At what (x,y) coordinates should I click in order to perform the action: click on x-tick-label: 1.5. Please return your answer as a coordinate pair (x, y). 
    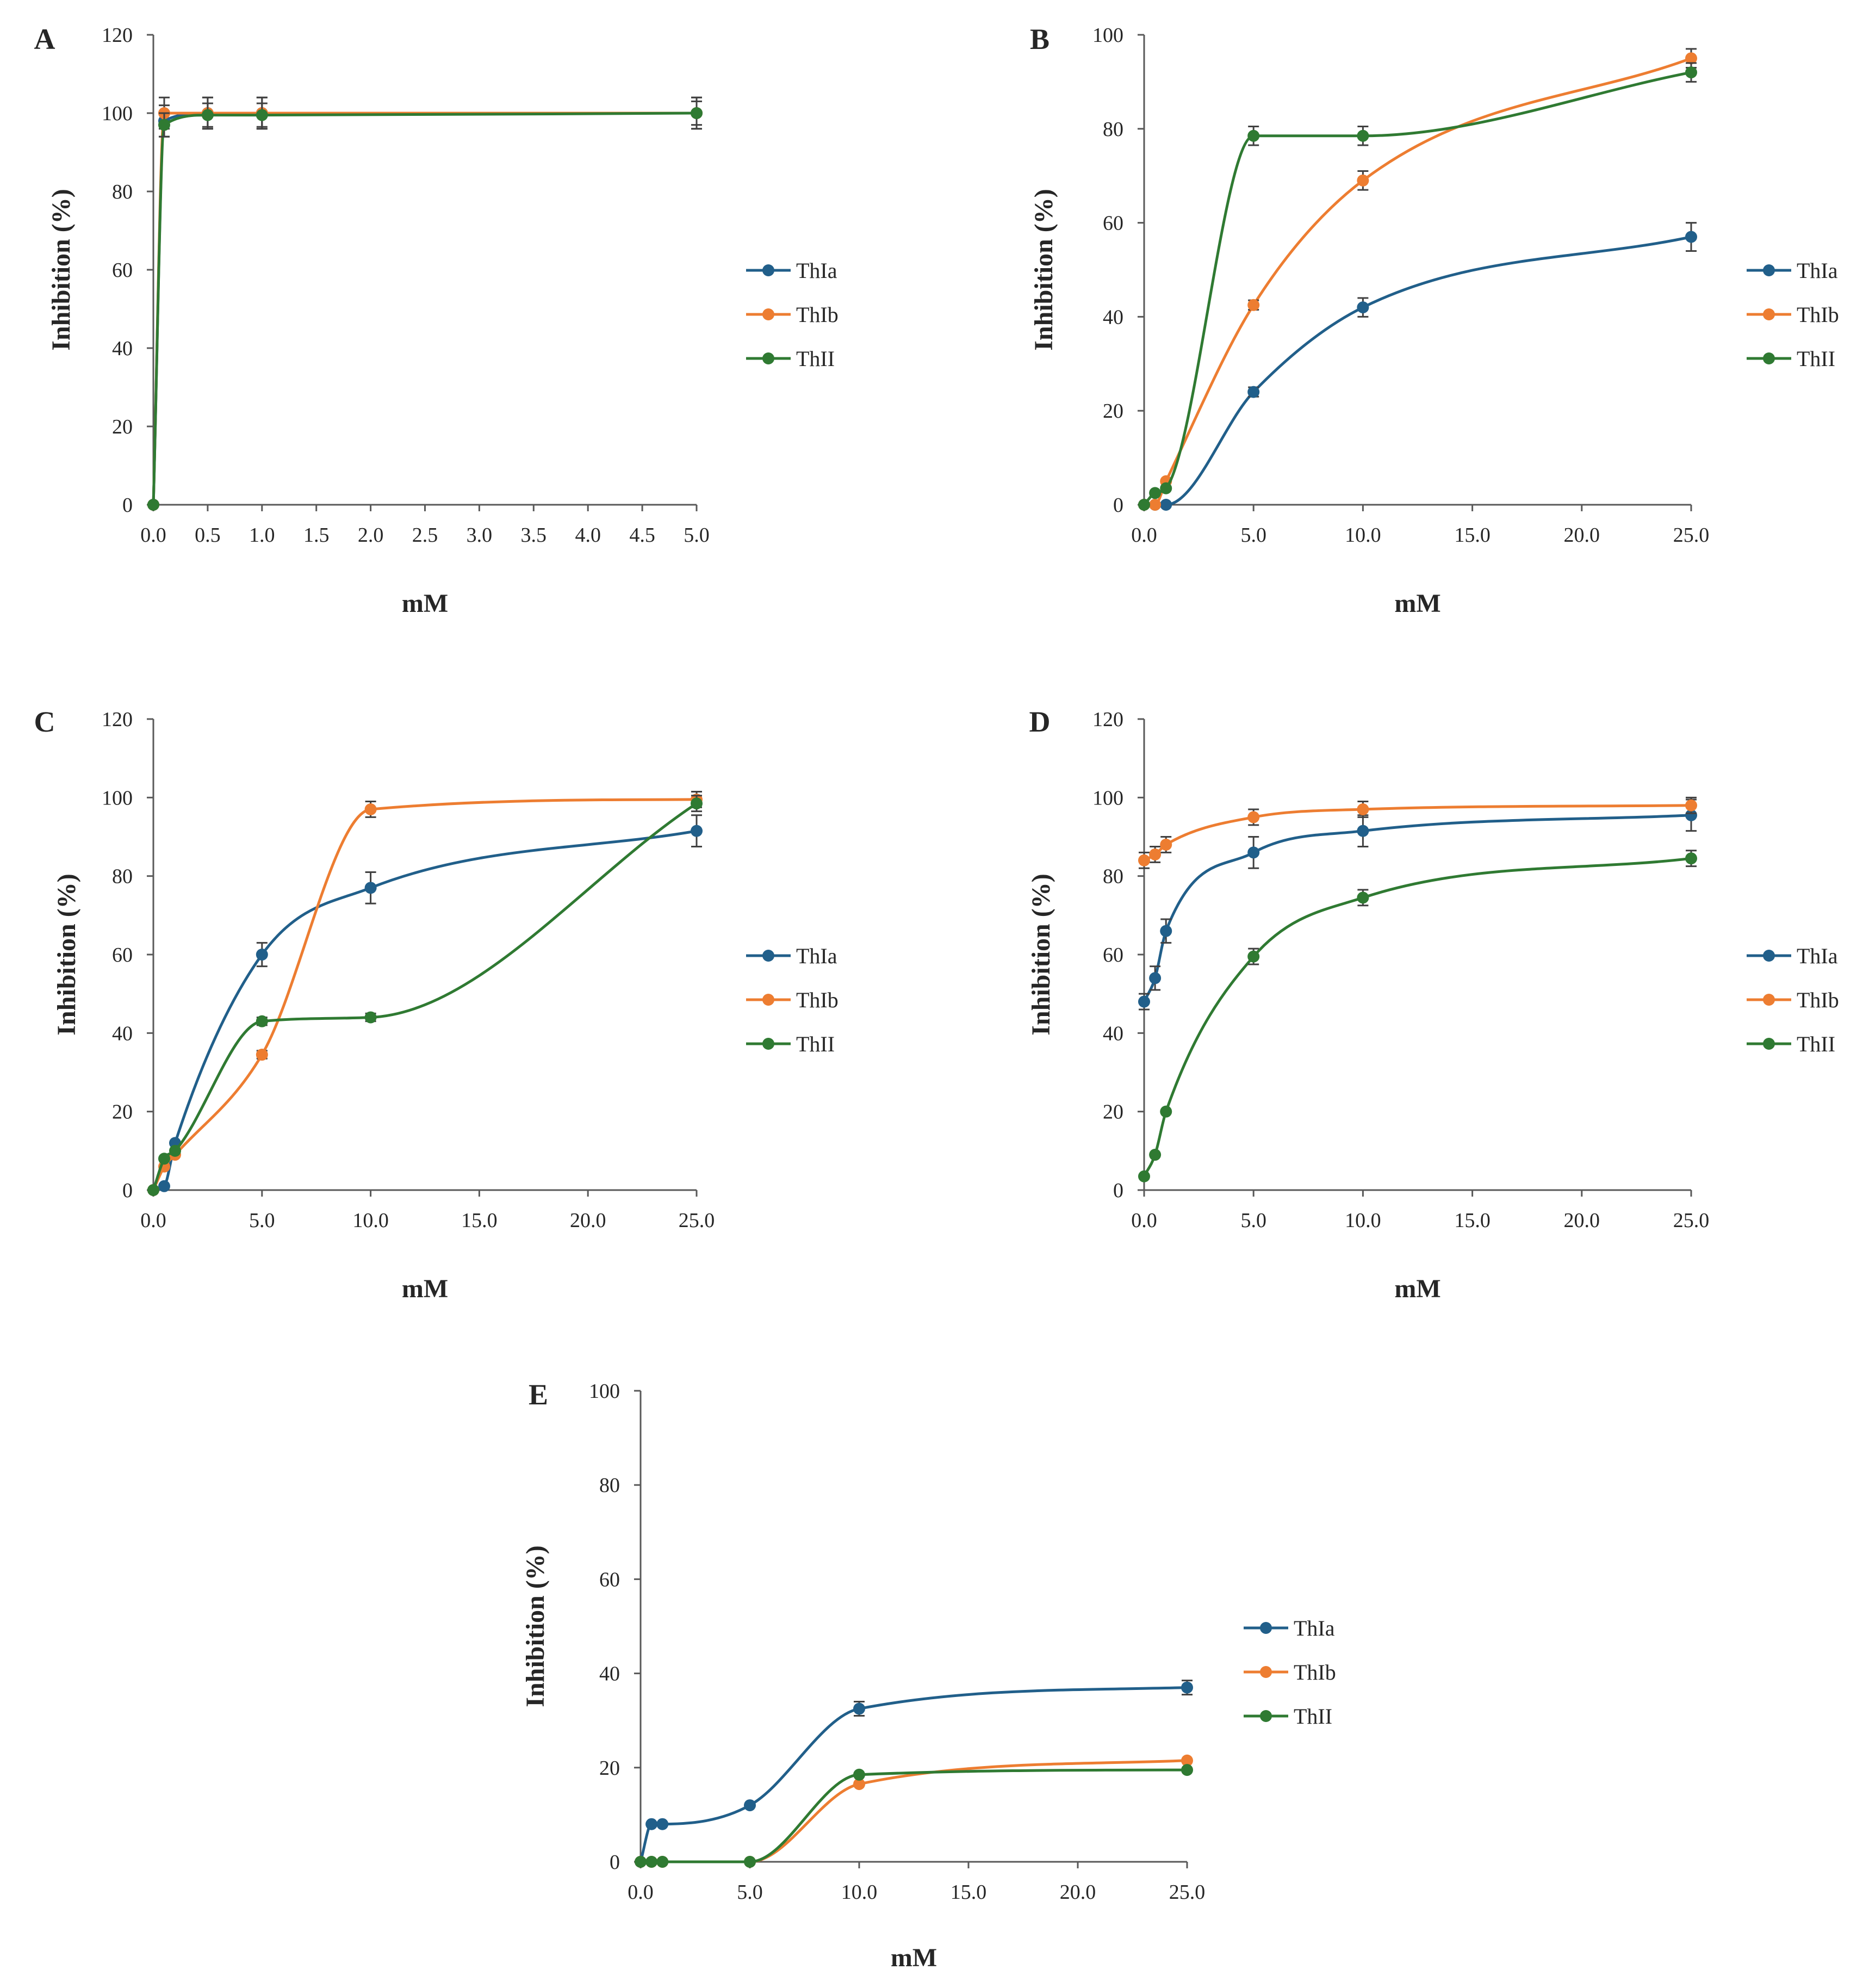
    Looking at the image, I should click on (317, 535).